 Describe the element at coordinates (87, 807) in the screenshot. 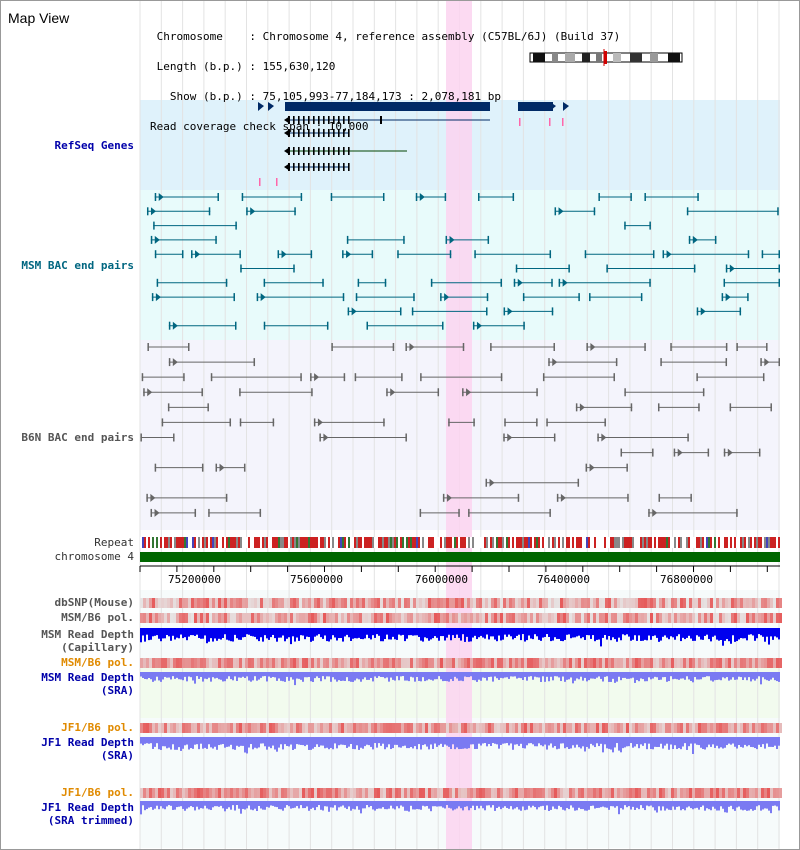

I see `jf1-read-depth-trimmed-label: JF1 Read Depth` at that location.